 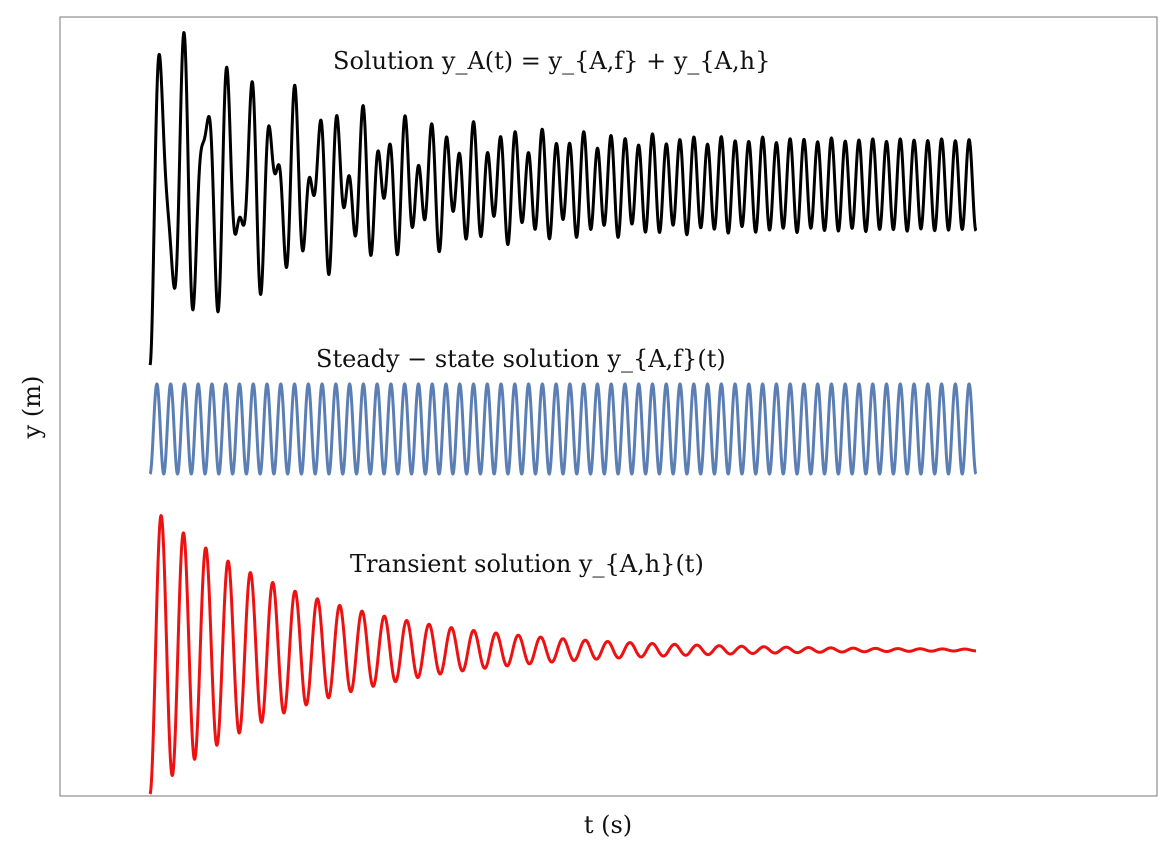 What do you see at coordinates (527, 564) in the screenshot?
I see `annotation-transient: Transient solution y_{A,h}(t)` at bounding box center [527, 564].